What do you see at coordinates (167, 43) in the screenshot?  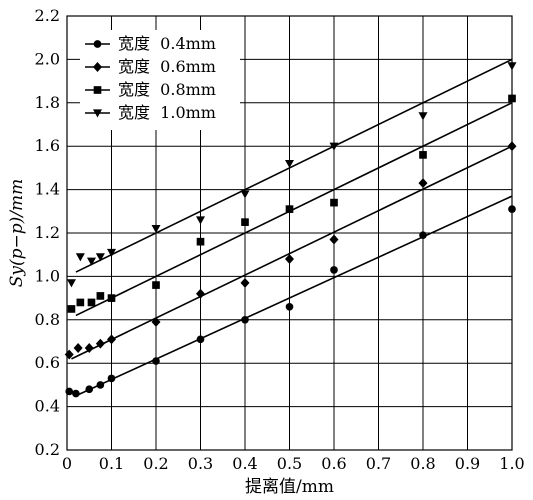 I see `legend-entry-label: 宽度 0.4mm` at bounding box center [167, 43].